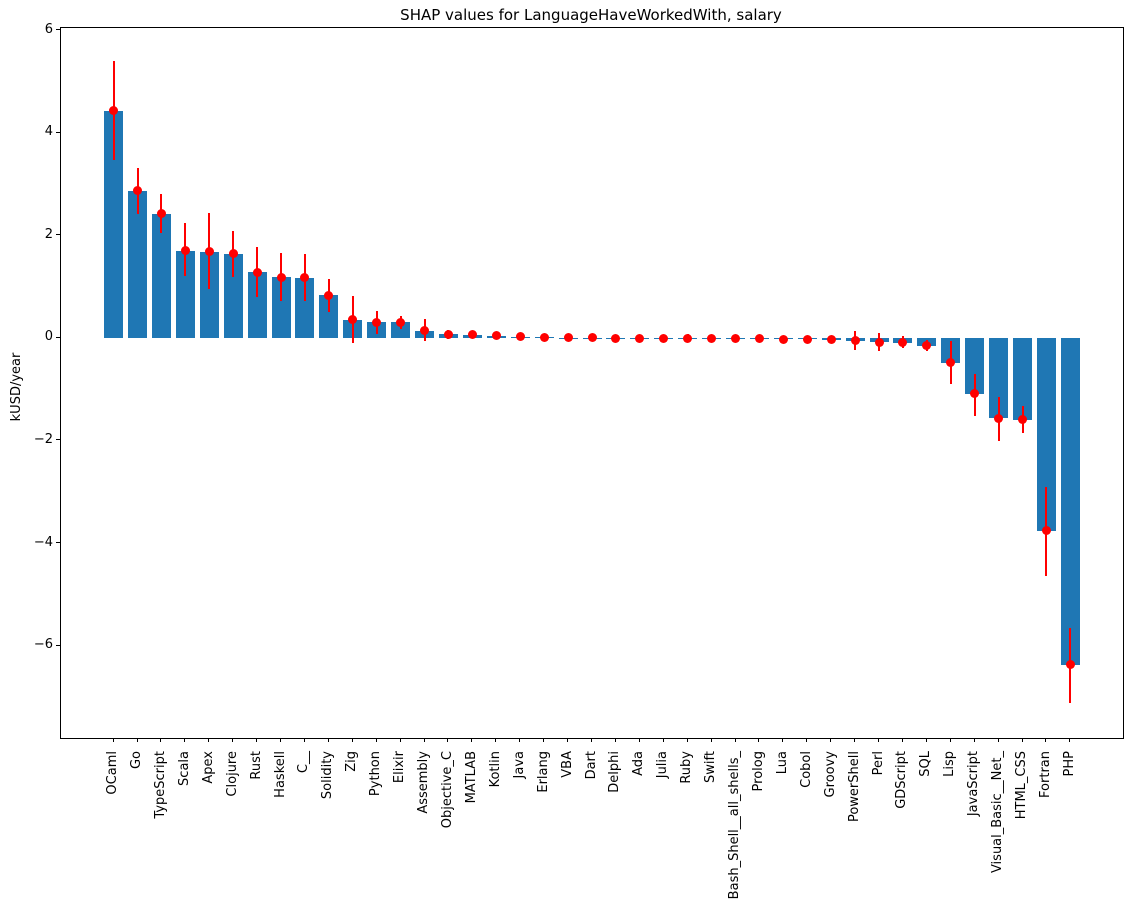 This screenshot has width=1134, height=908. I want to click on x-tick-label-text: HTML_CSS, so click(1022, 785).